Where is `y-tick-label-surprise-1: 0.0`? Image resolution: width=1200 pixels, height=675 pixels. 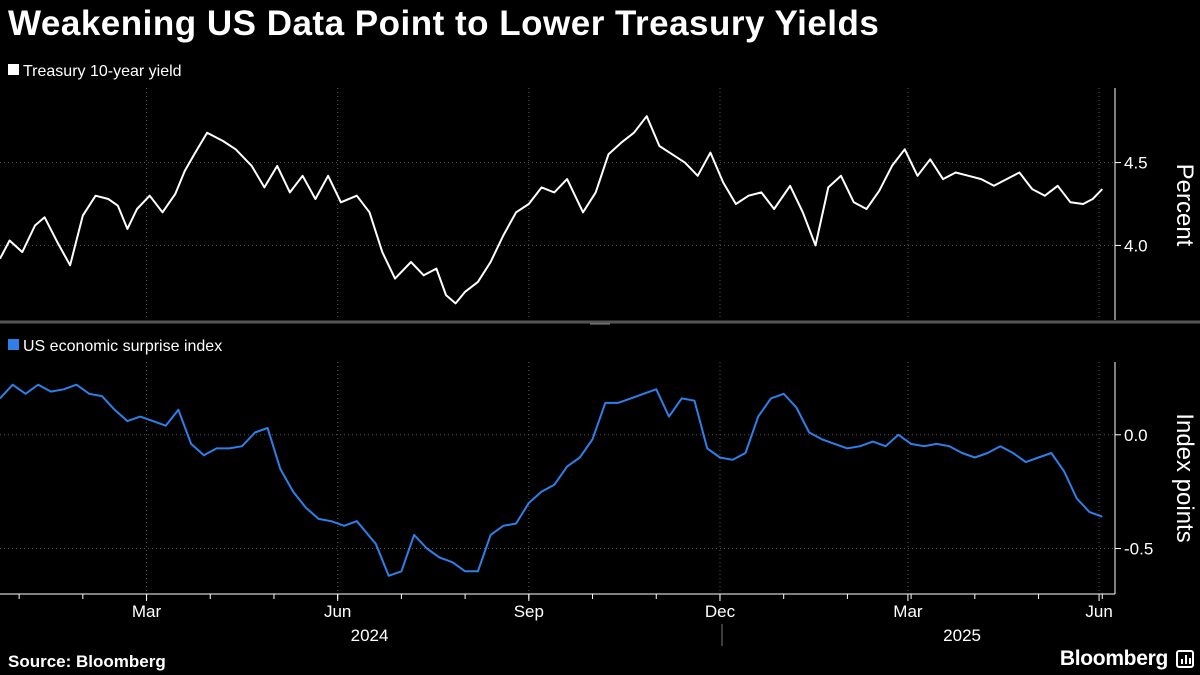 y-tick-label-surprise-1: 0.0 is located at coordinates (1136, 435).